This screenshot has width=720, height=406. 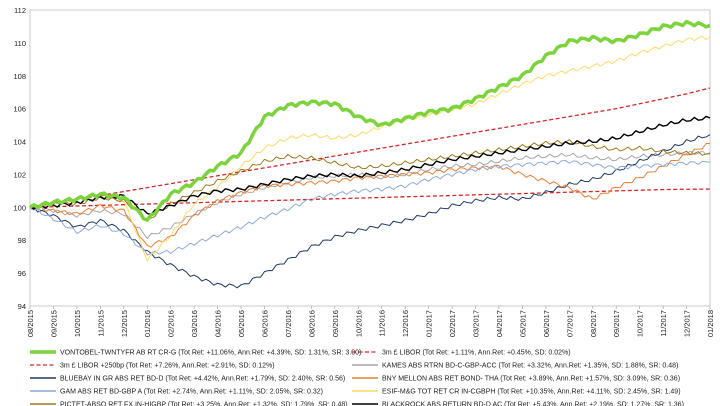 What do you see at coordinates (476, 323) in the screenshot?
I see `x-tick-label: 03/2017` at bounding box center [476, 323].